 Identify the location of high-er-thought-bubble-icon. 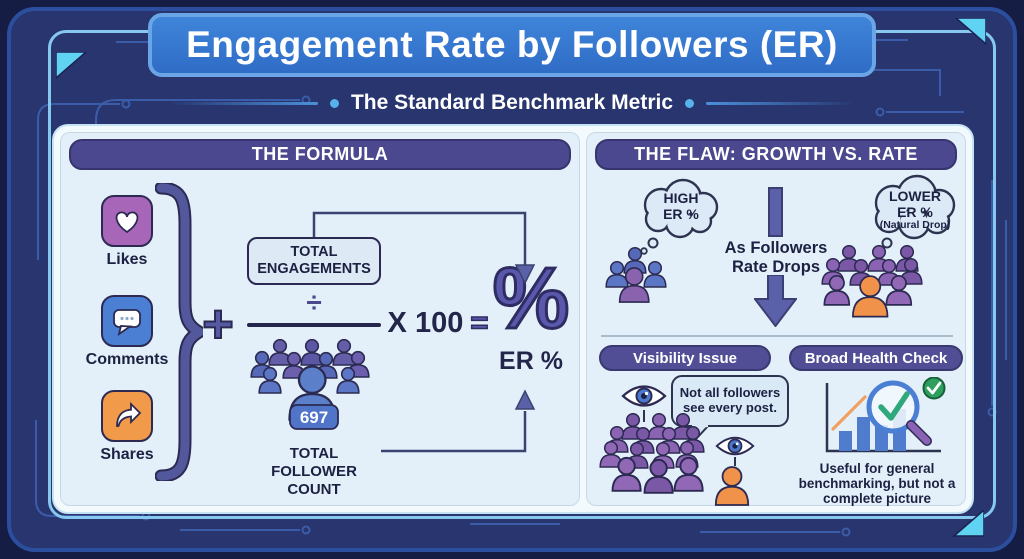
(679, 216).